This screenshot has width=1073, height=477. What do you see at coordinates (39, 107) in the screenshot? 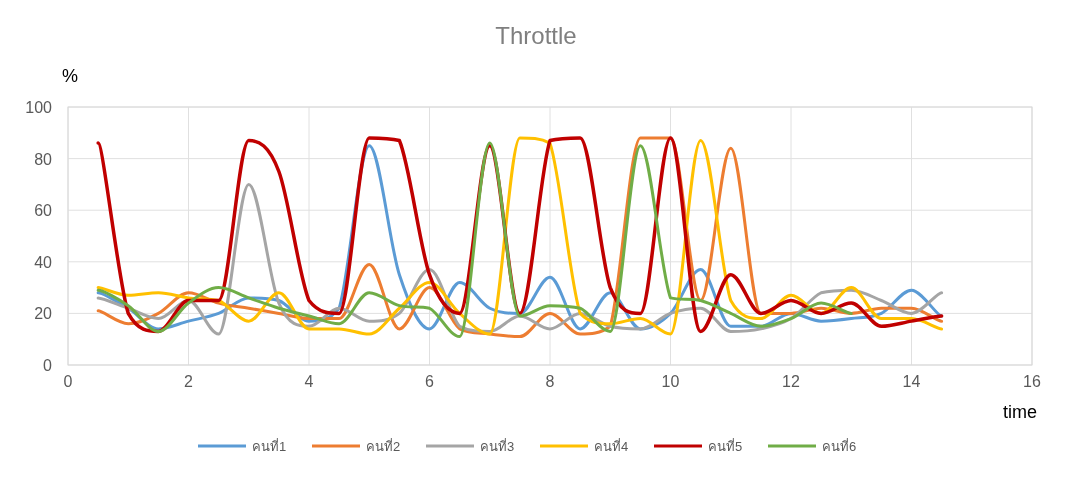
I see `y-tick-label: 100` at bounding box center [39, 107].